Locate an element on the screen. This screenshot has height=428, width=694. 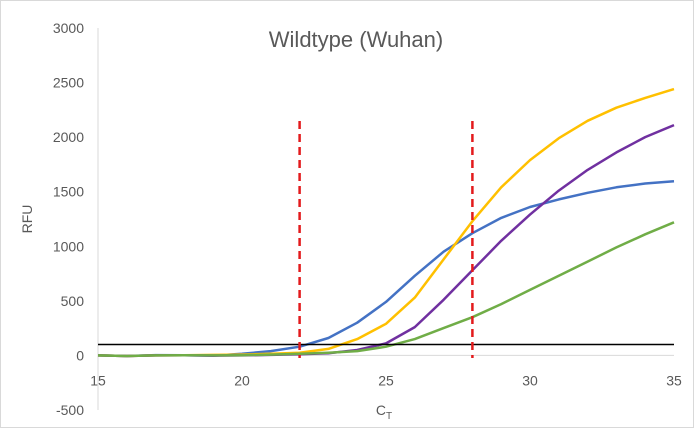
x-axis-label-main: C is located at coordinates (381, 410).